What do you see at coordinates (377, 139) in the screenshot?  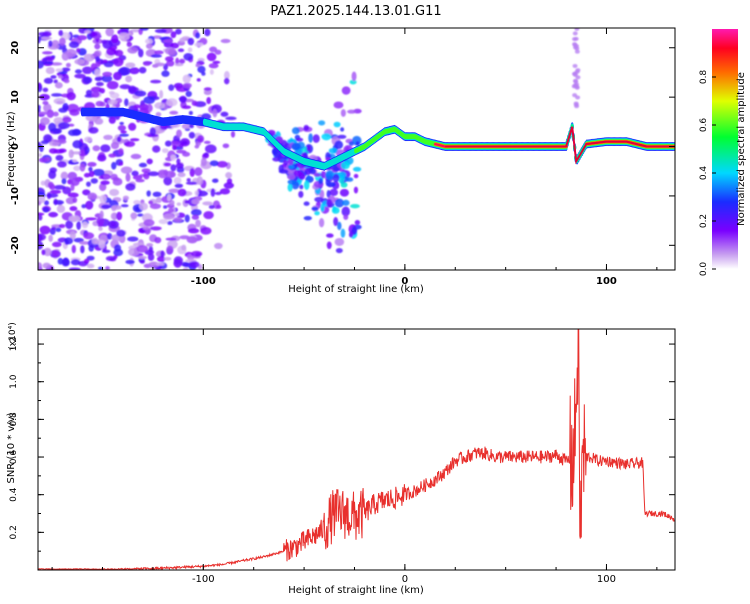 I see `heatmap-track` at bounding box center [377, 139].